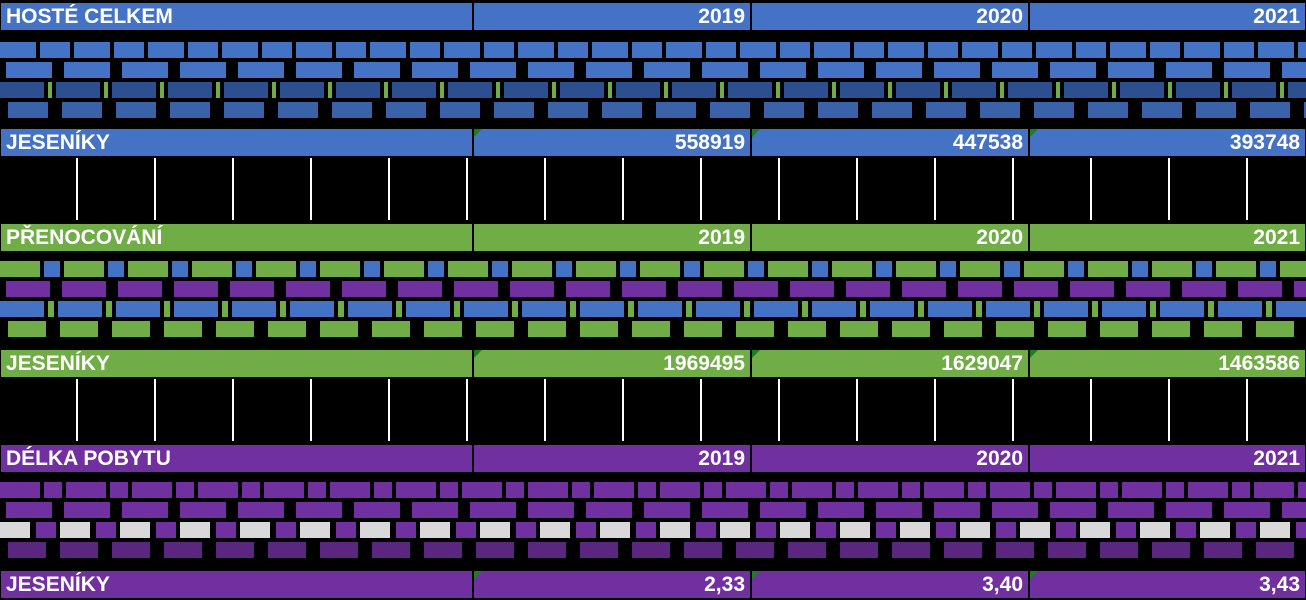  Describe the element at coordinates (236, 237) in the screenshot. I see `section-title-prenocovani: PŘENOCOVÁNÍ` at that location.